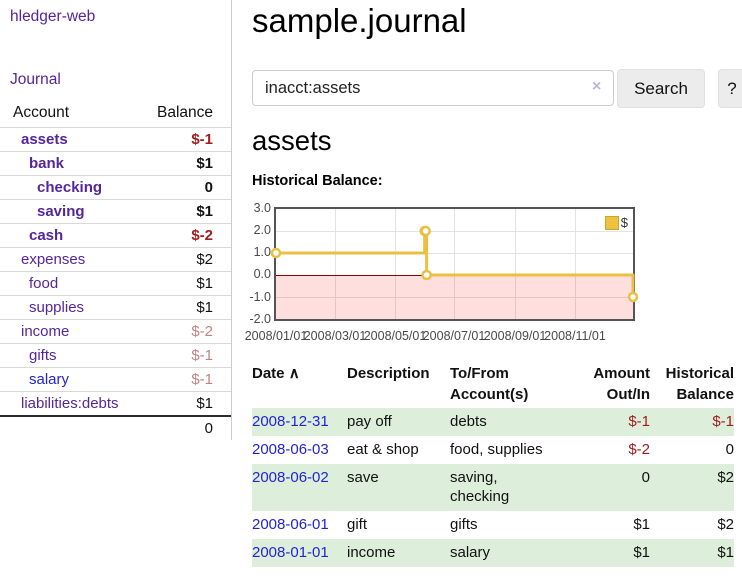 This screenshot has height=582, width=742. Describe the element at coordinates (607, 487) in the screenshot. I see `transaction-amount: 0` at that location.